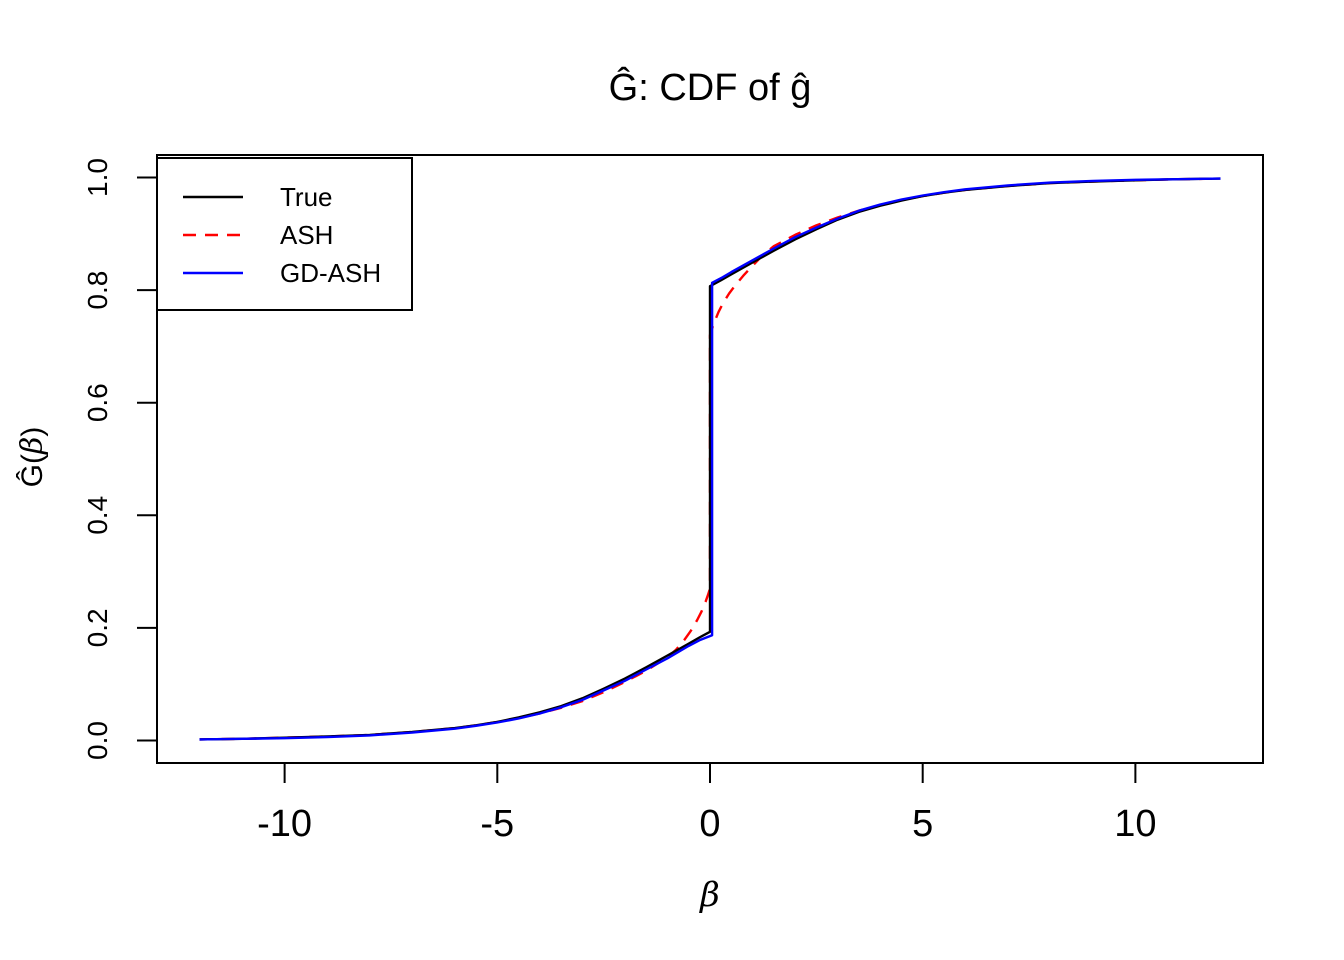  What do you see at coordinates (32, 446) in the screenshot?
I see `y-axis-label-beta: β` at bounding box center [32, 446].